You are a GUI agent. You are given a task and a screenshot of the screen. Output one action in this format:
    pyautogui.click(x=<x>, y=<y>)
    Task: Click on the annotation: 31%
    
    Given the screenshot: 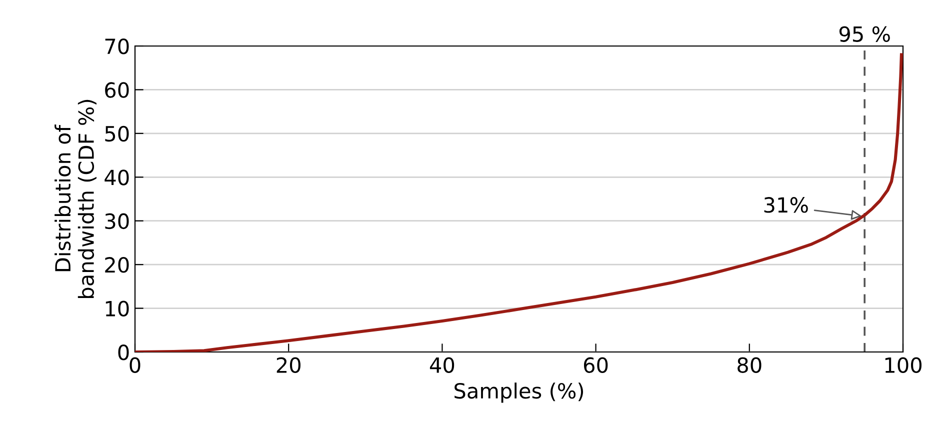 What is the action you would take?
    pyautogui.click(x=786, y=205)
    